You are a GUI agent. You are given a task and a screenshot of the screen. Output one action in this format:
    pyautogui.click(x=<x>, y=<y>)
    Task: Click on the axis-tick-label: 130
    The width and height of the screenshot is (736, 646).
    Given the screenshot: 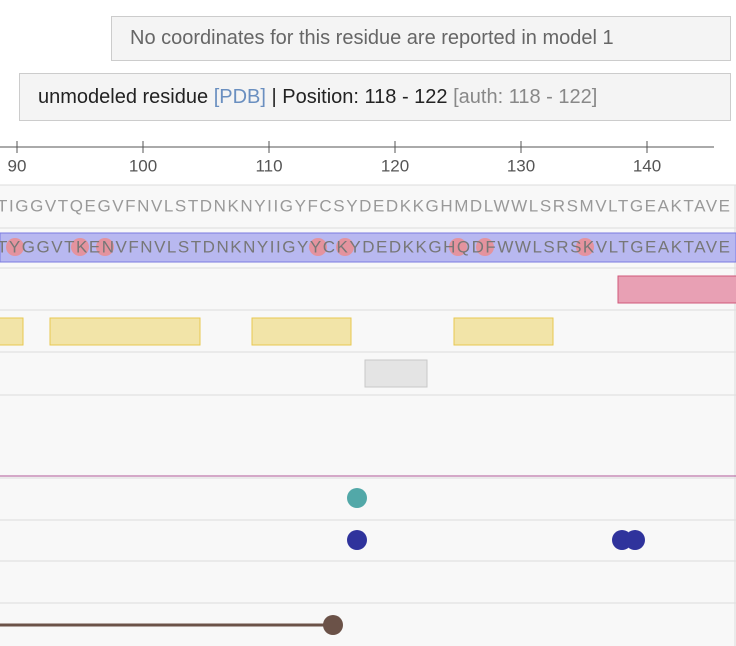 What is the action you would take?
    pyautogui.click(x=521, y=165)
    